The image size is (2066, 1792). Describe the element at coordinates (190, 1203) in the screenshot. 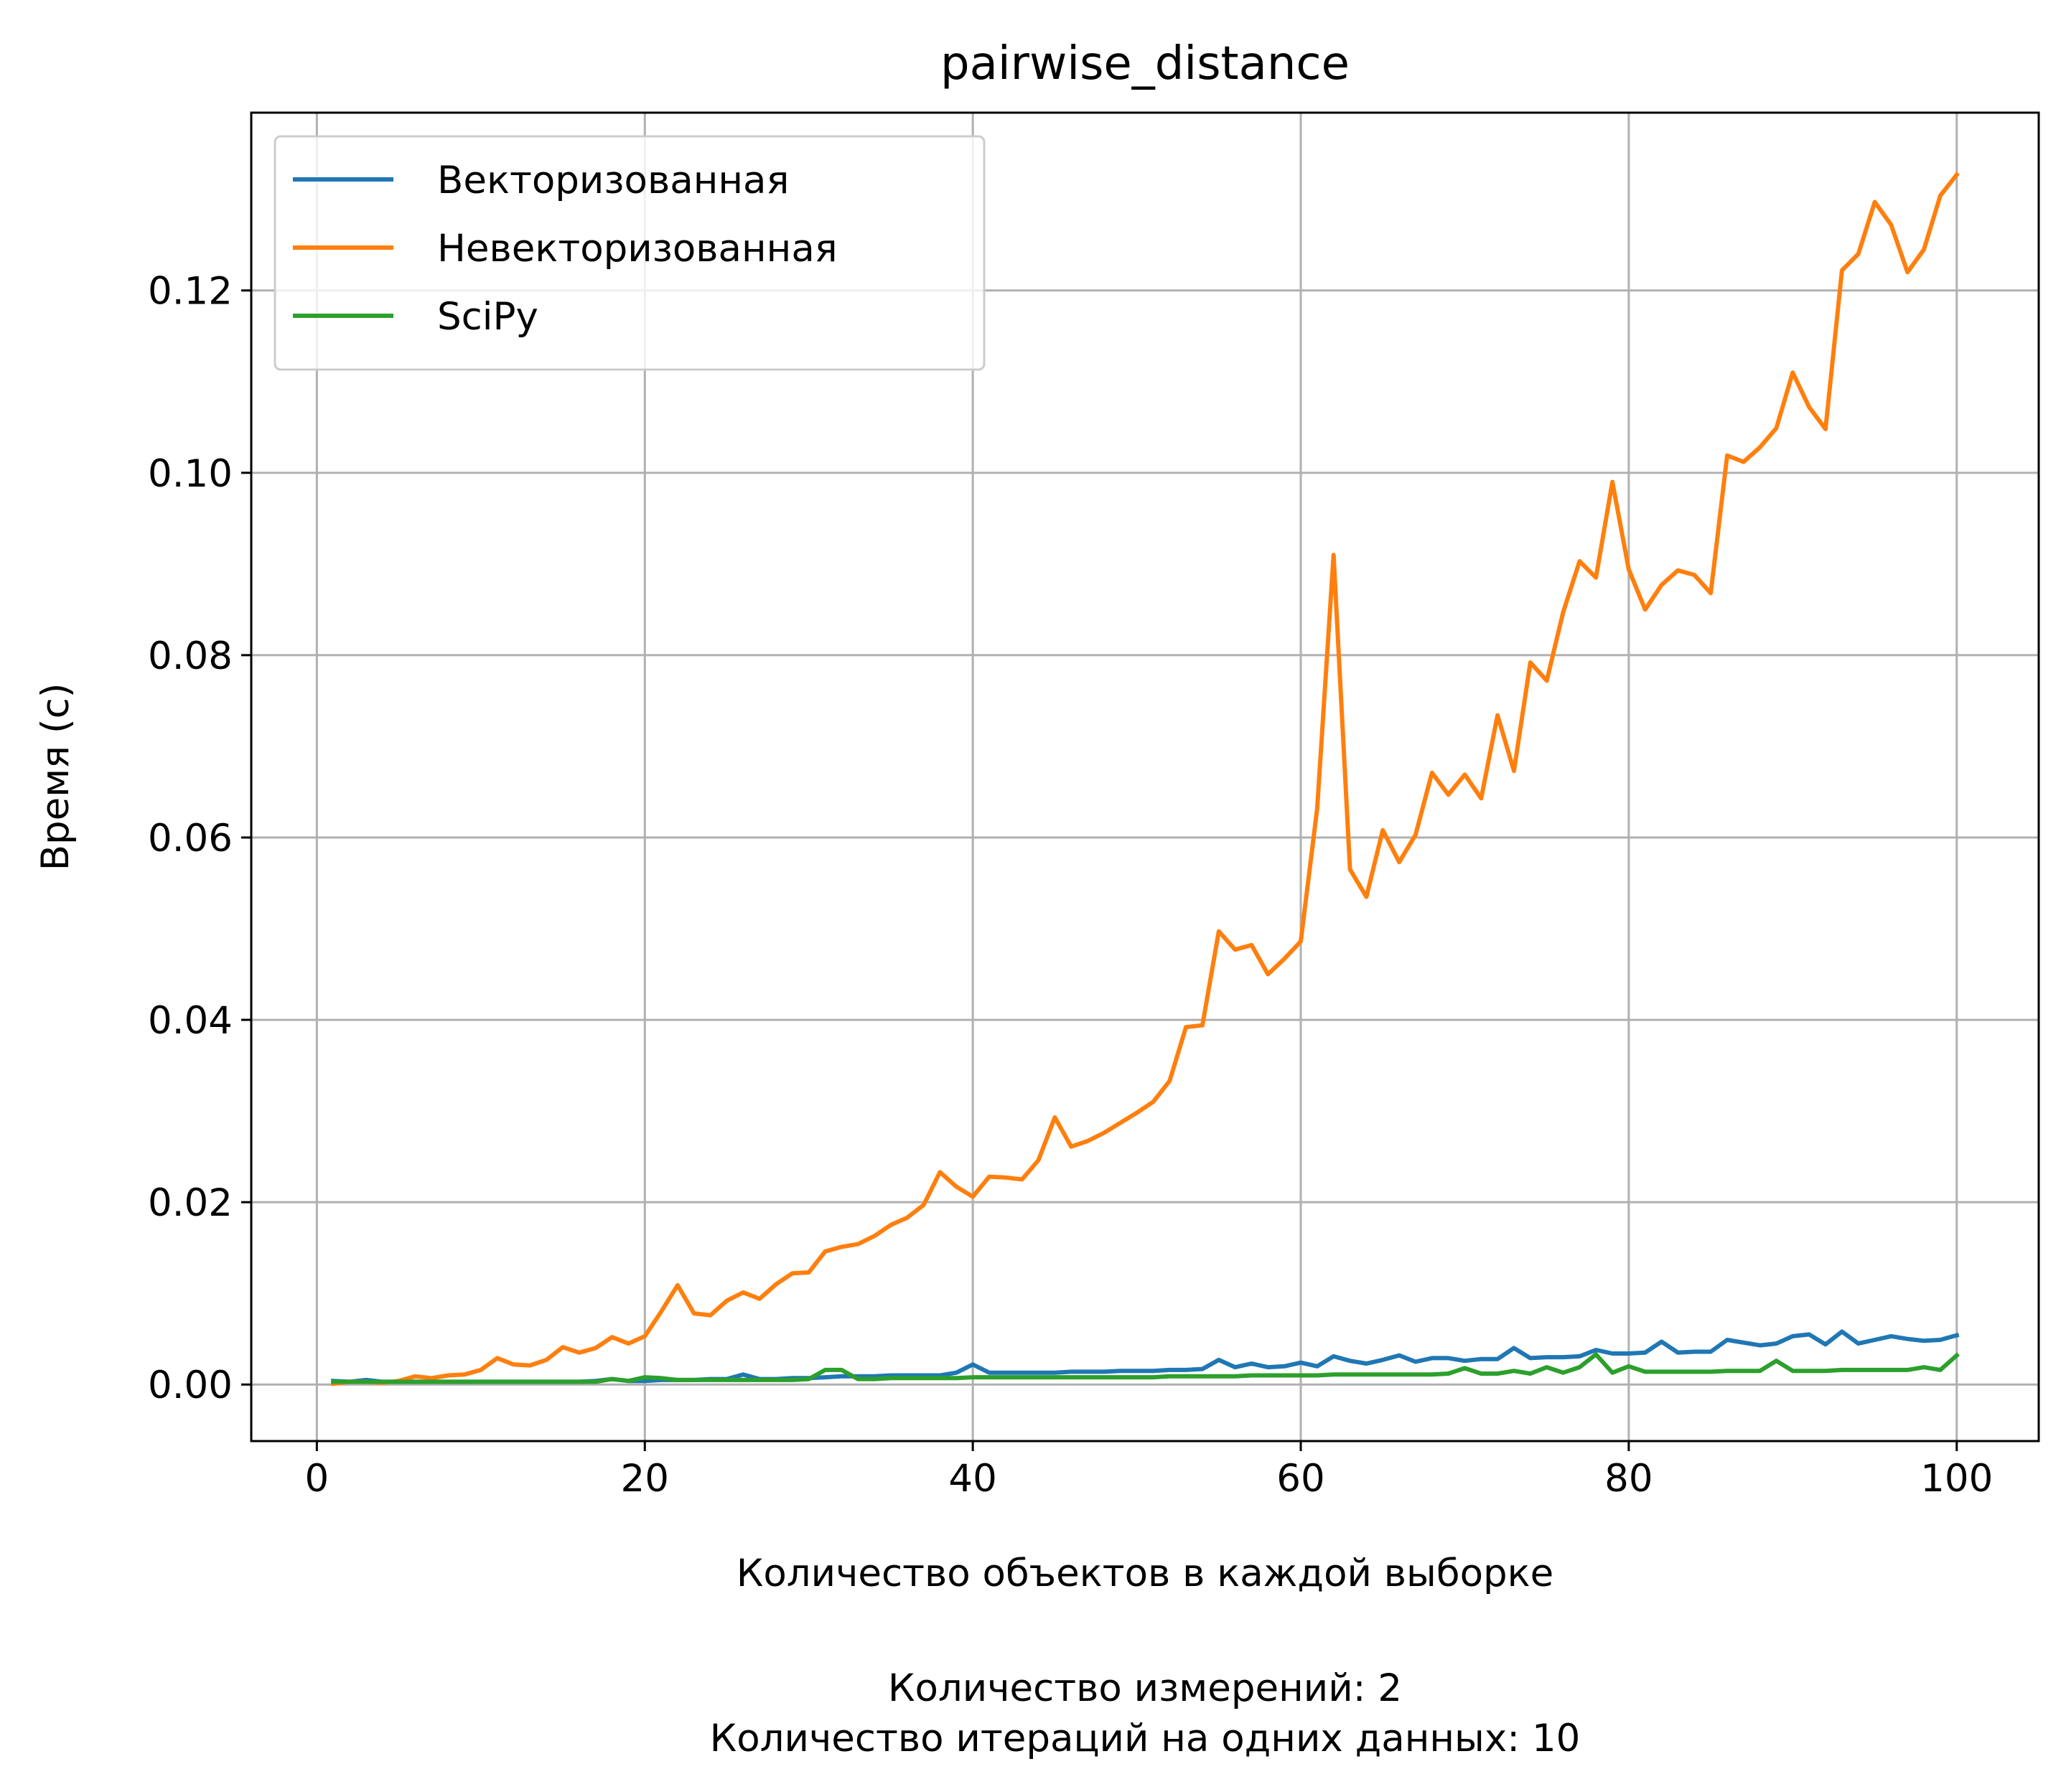

I see `y-tick-label: 0.02` at that location.